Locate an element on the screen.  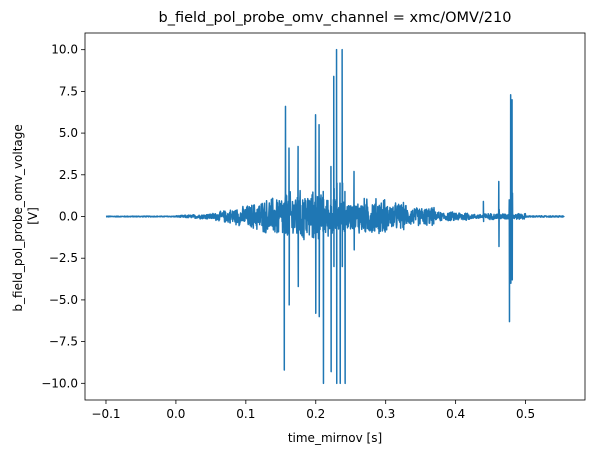
y-tick-label: −2.5 is located at coordinates (63, 258).